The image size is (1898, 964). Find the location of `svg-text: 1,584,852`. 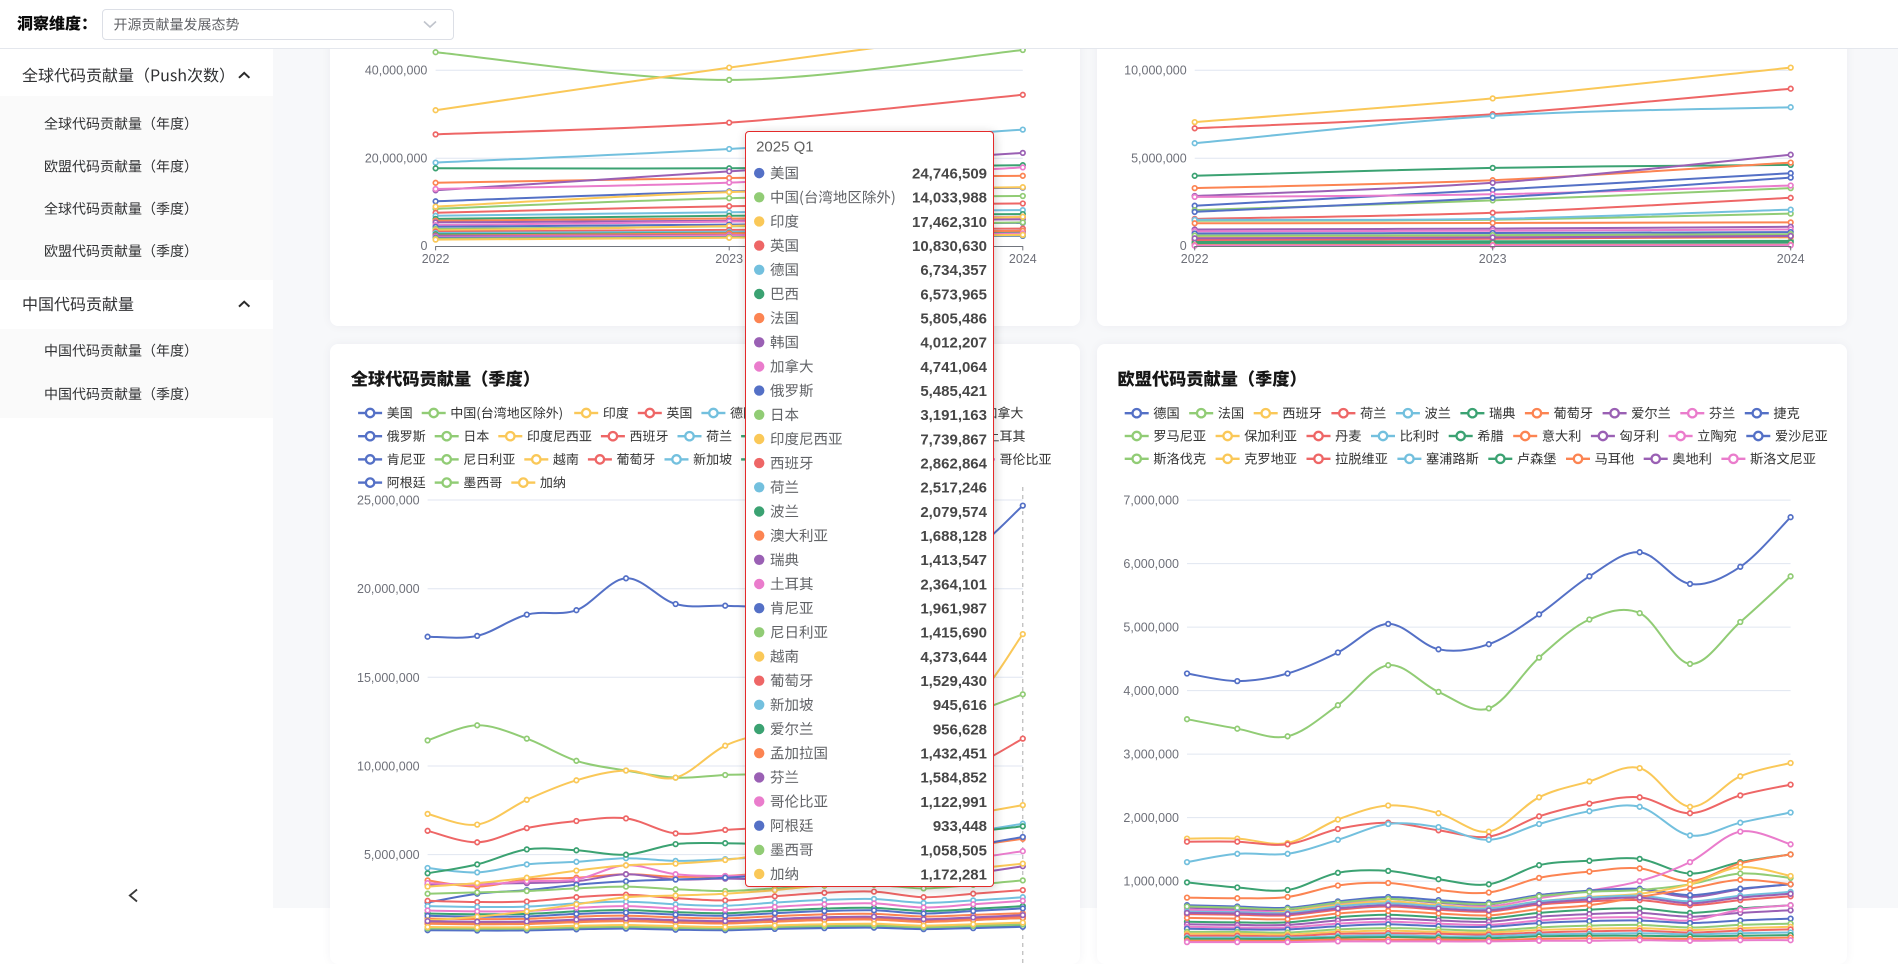

svg-text: 1,584,852 is located at coordinates (953, 778).